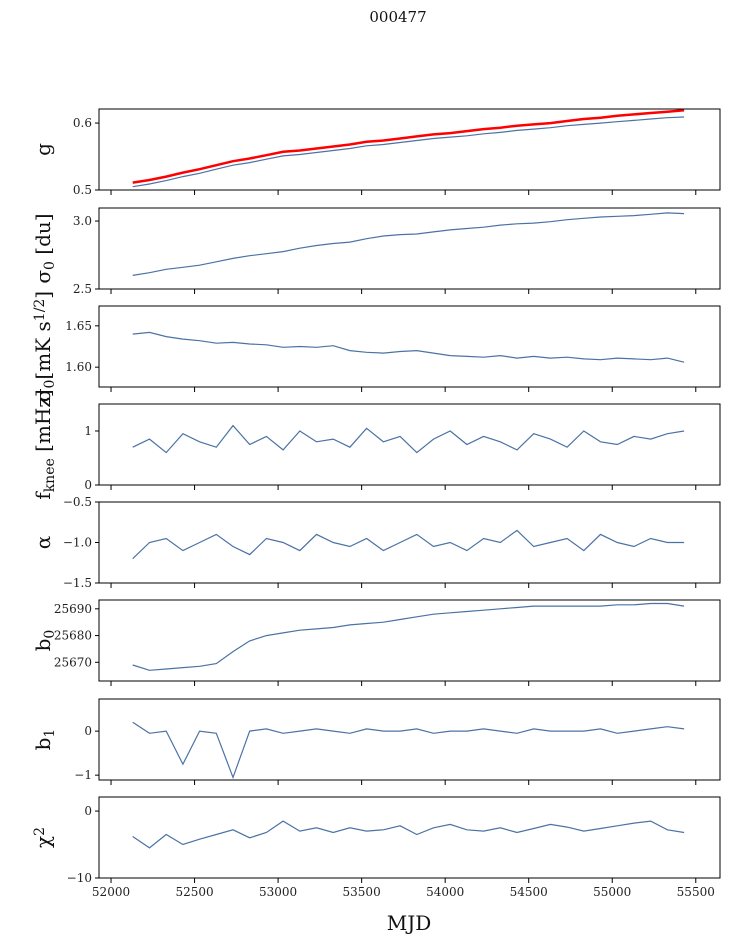 This screenshot has width=729, height=944. I want to click on y-axis-label-part: g, so click(43, 149).